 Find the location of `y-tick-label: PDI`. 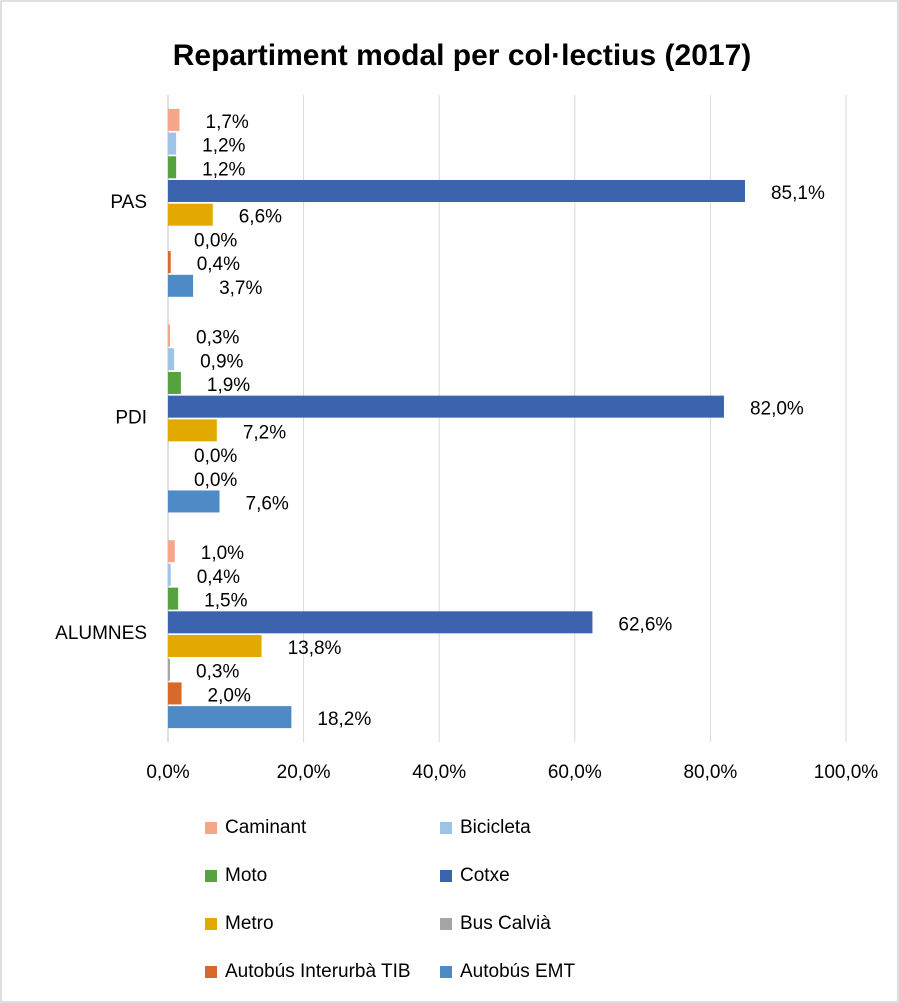

y-tick-label: PDI is located at coordinates (131, 418).